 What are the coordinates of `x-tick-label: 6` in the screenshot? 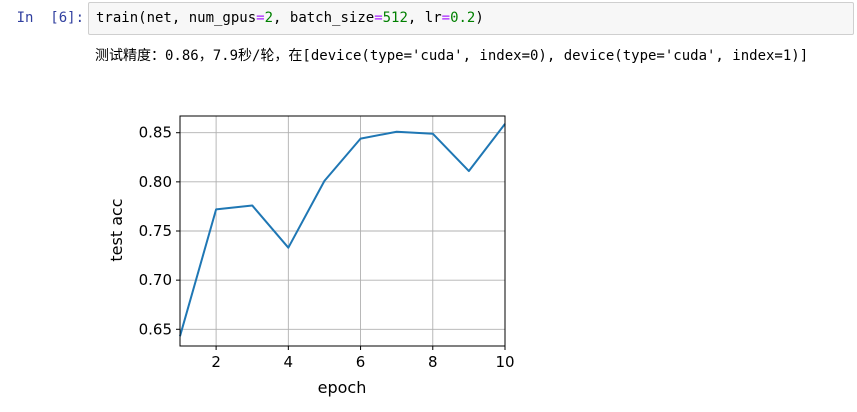 It's located at (361, 362).